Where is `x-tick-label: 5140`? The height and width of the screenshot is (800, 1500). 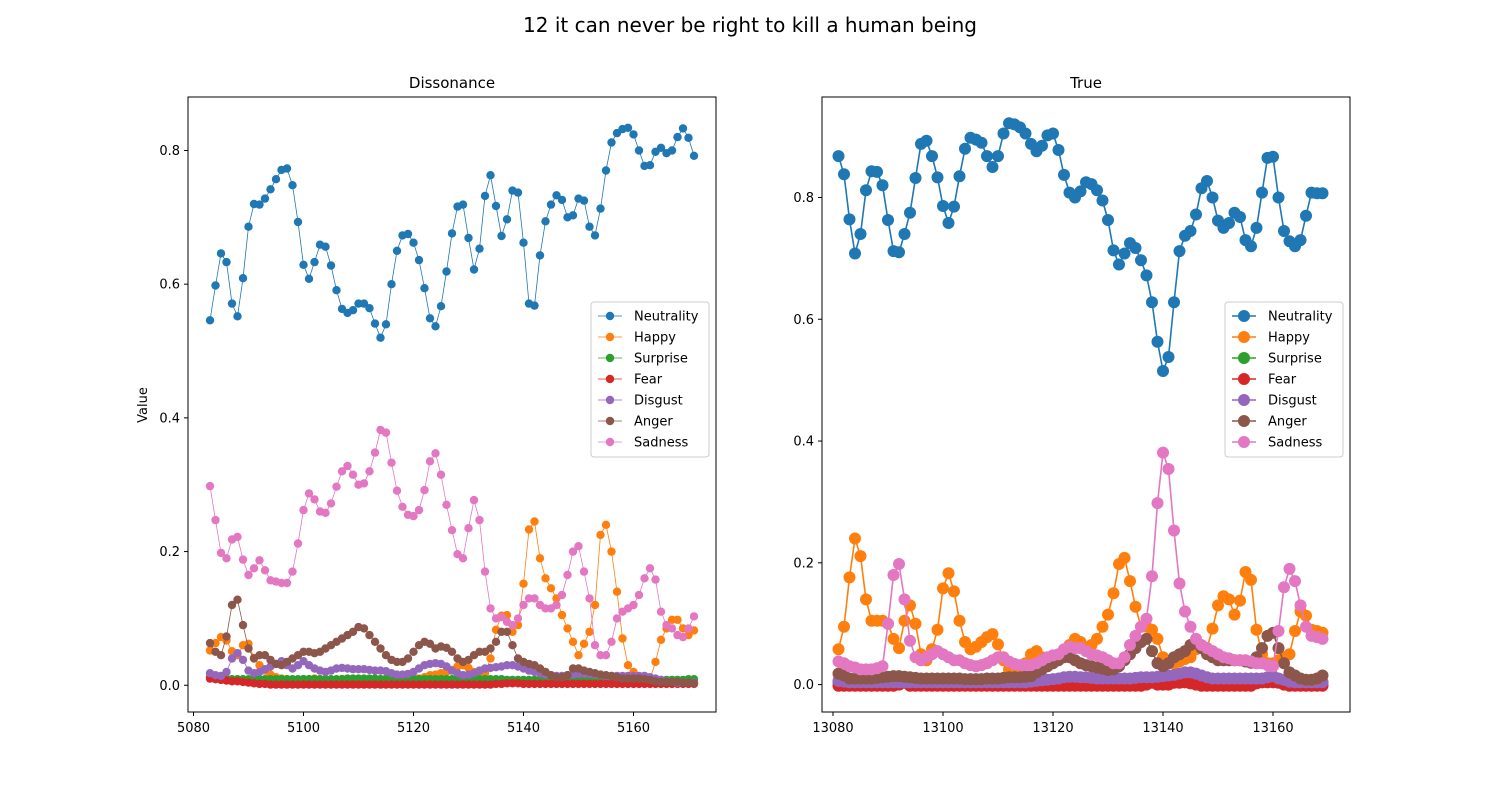 x-tick-label: 5140 is located at coordinates (523, 728).